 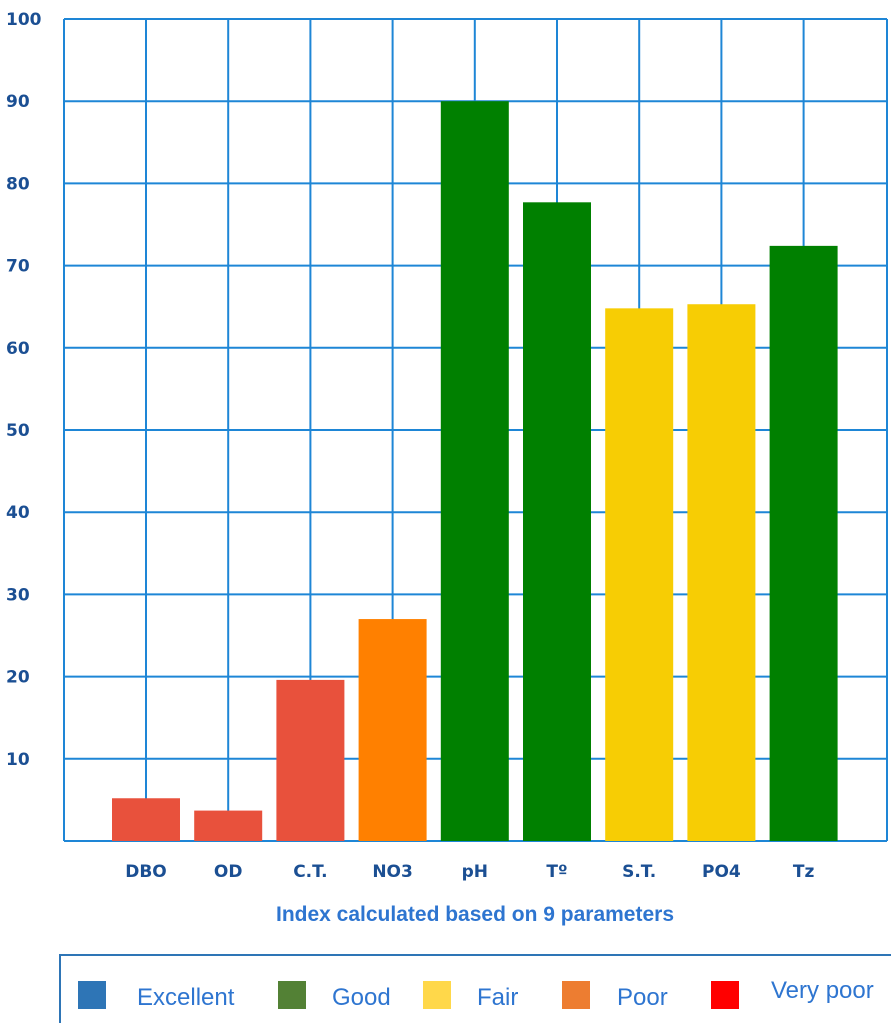 What do you see at coordinates (24, 390) in the screenshot?
I see `y-axis-tick-labels: 10 20 30 40 50 60 70 80 90 100` at bounding box center [24, 390].